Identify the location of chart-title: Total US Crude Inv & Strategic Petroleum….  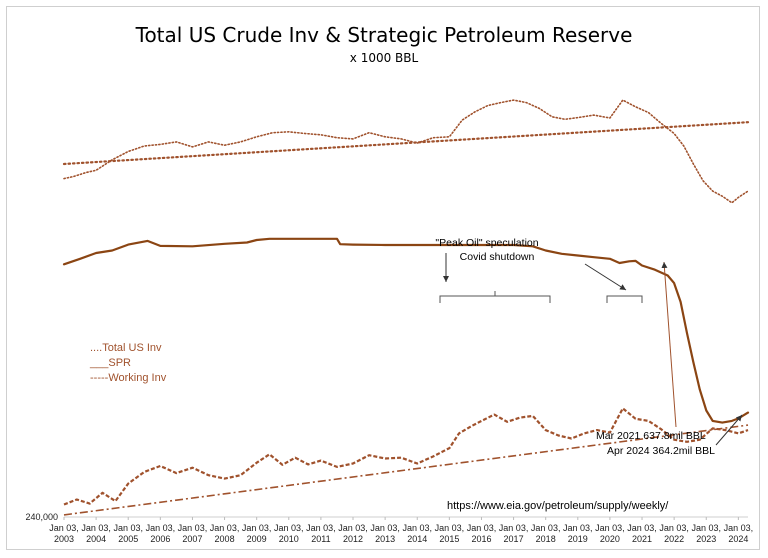
(384, 35).